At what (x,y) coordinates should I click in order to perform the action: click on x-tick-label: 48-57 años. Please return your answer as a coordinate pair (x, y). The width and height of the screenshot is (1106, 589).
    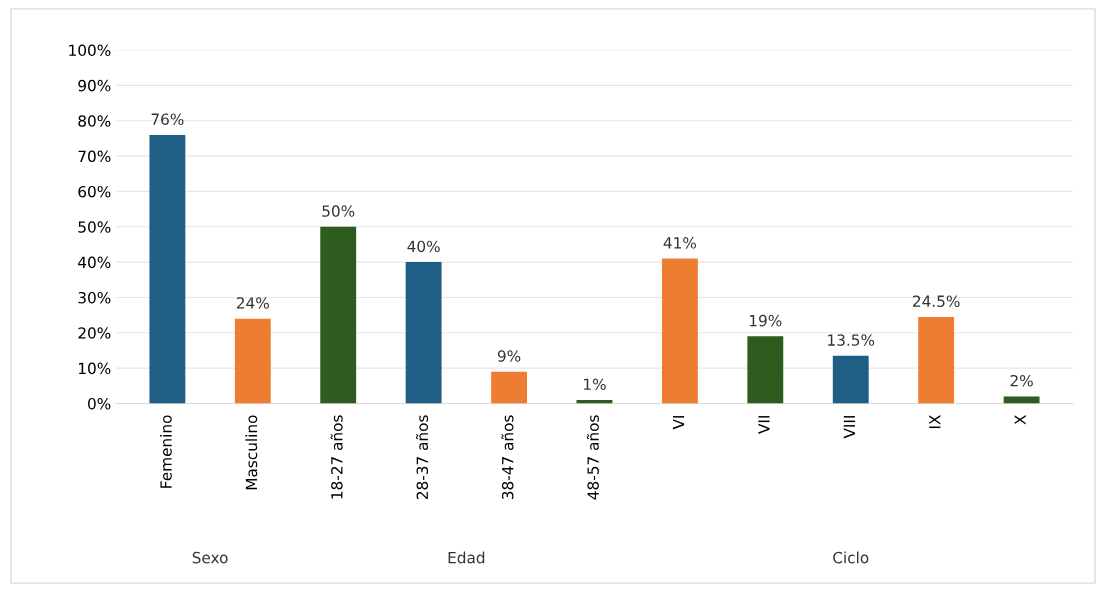
    Looking at the image, I should click on (592, 457).